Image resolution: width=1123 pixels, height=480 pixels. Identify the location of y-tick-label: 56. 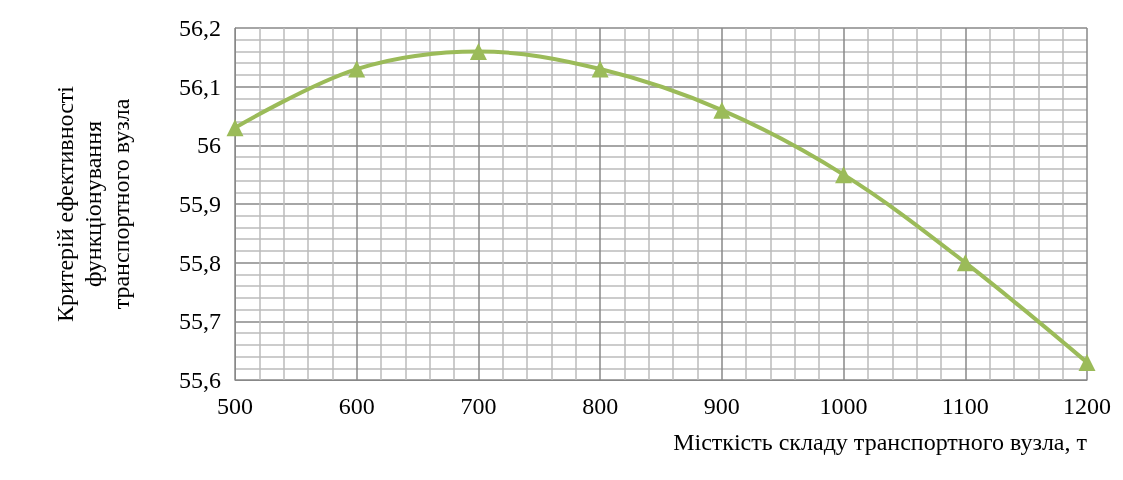
(209, 145).